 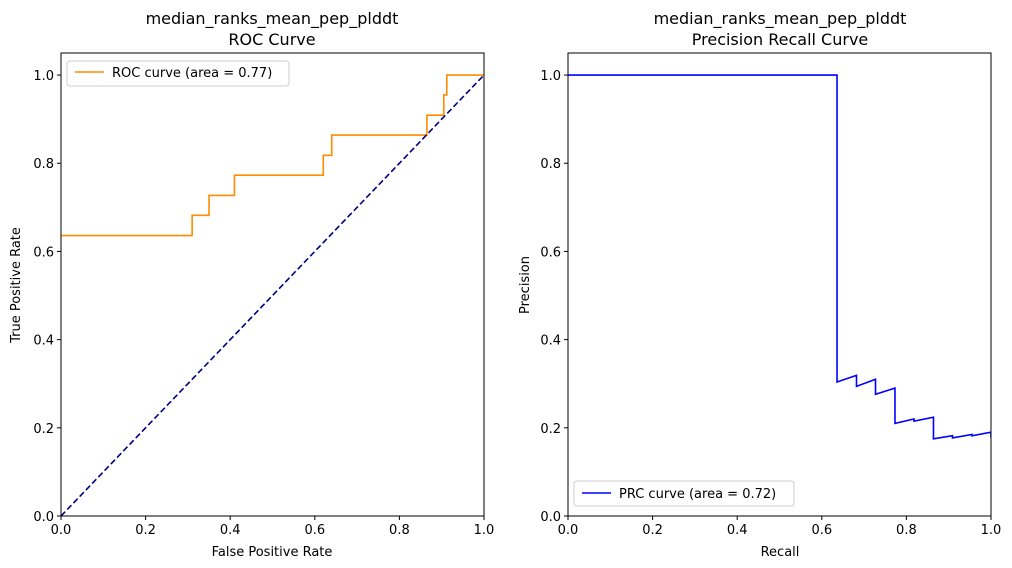 What do you see at coordinates (697, 494) in the screenshot?
I see `prc-legend-label: PRC curve (area = 0.72)` at bounding box center [697, 494].